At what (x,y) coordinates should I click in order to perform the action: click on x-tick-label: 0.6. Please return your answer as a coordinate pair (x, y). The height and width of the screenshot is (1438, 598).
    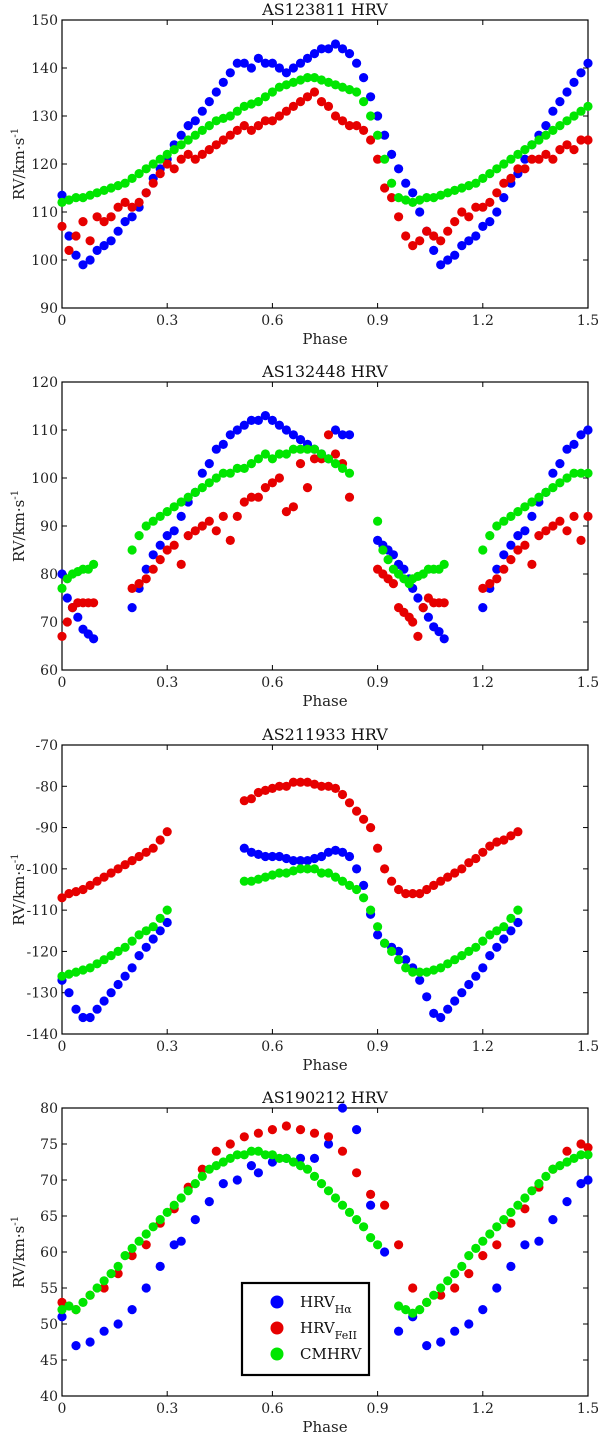
    Looking at the image, I should click on (272, 1047).